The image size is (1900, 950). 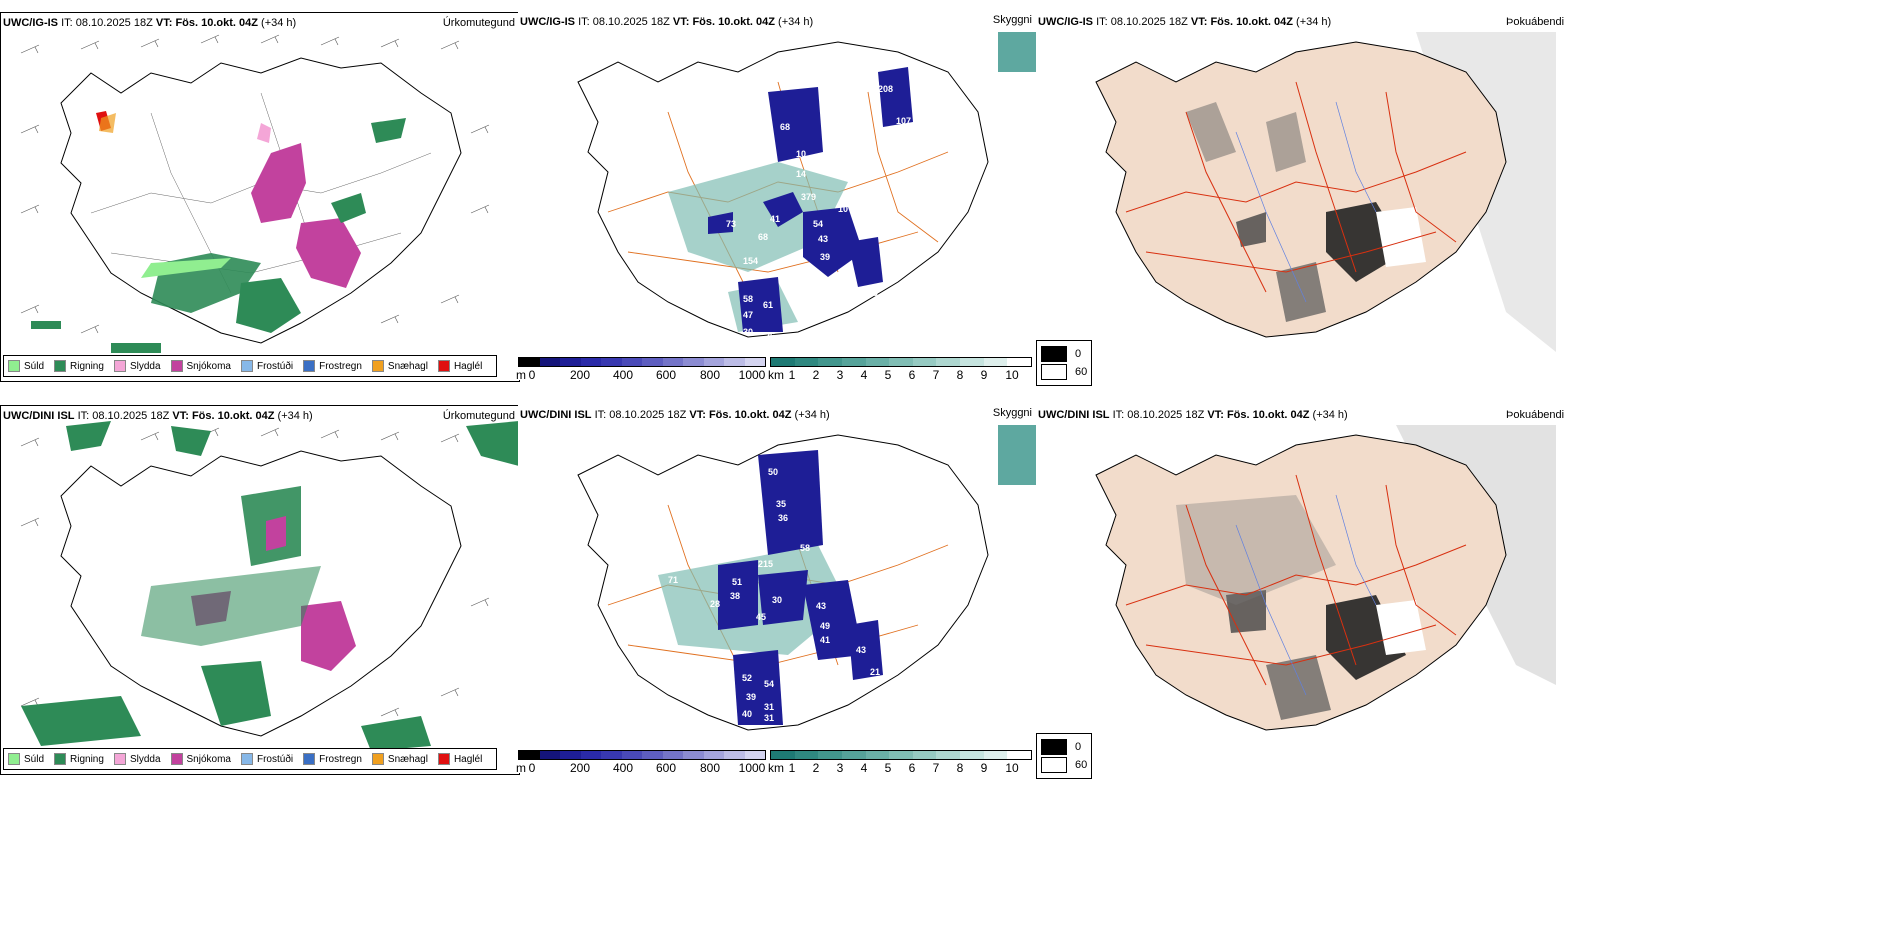 I want to click on ceiling-value: 379, so click(x=808, y=197).